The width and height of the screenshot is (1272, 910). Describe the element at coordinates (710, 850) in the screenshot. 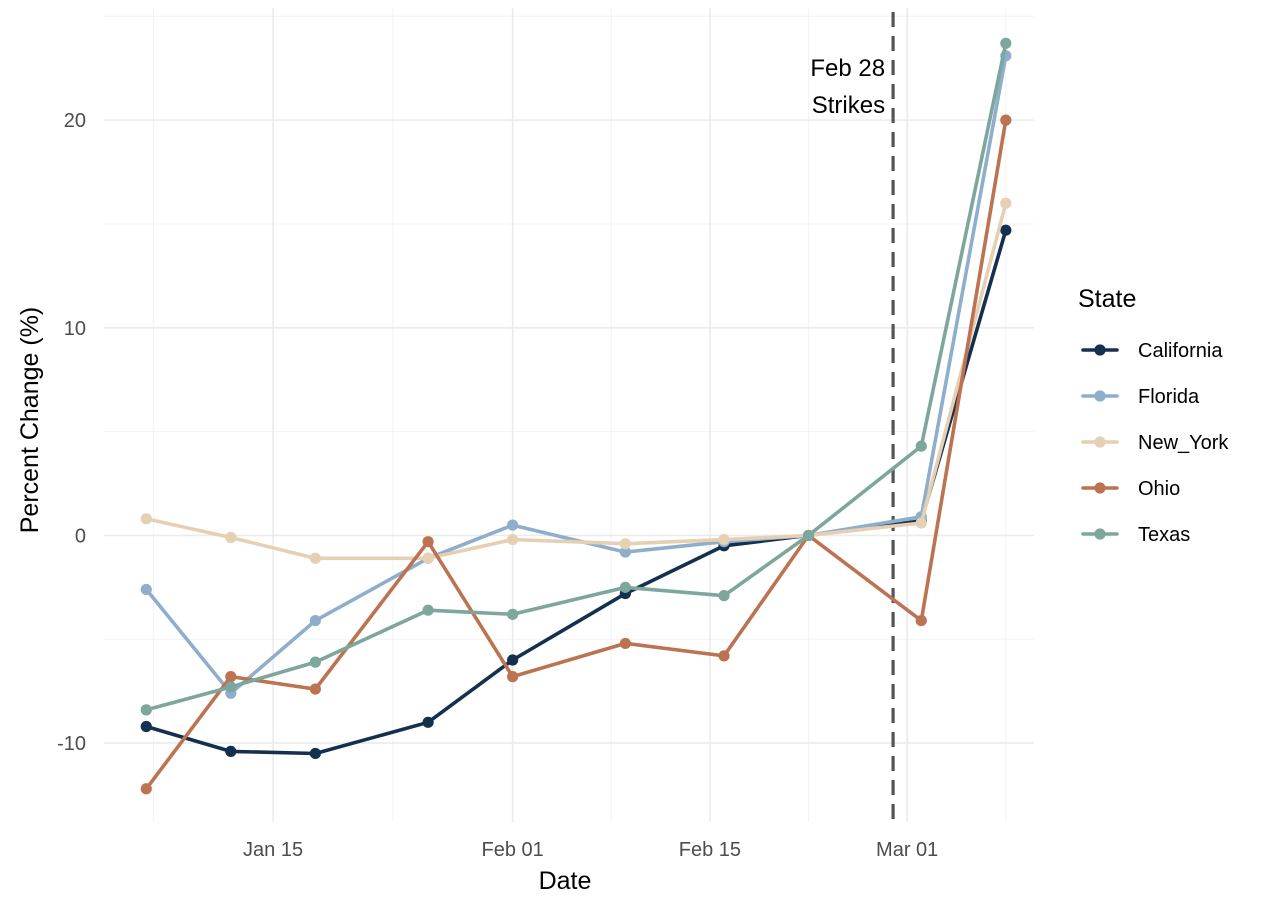

I see `x-tick-label: Feb 15` at that location.